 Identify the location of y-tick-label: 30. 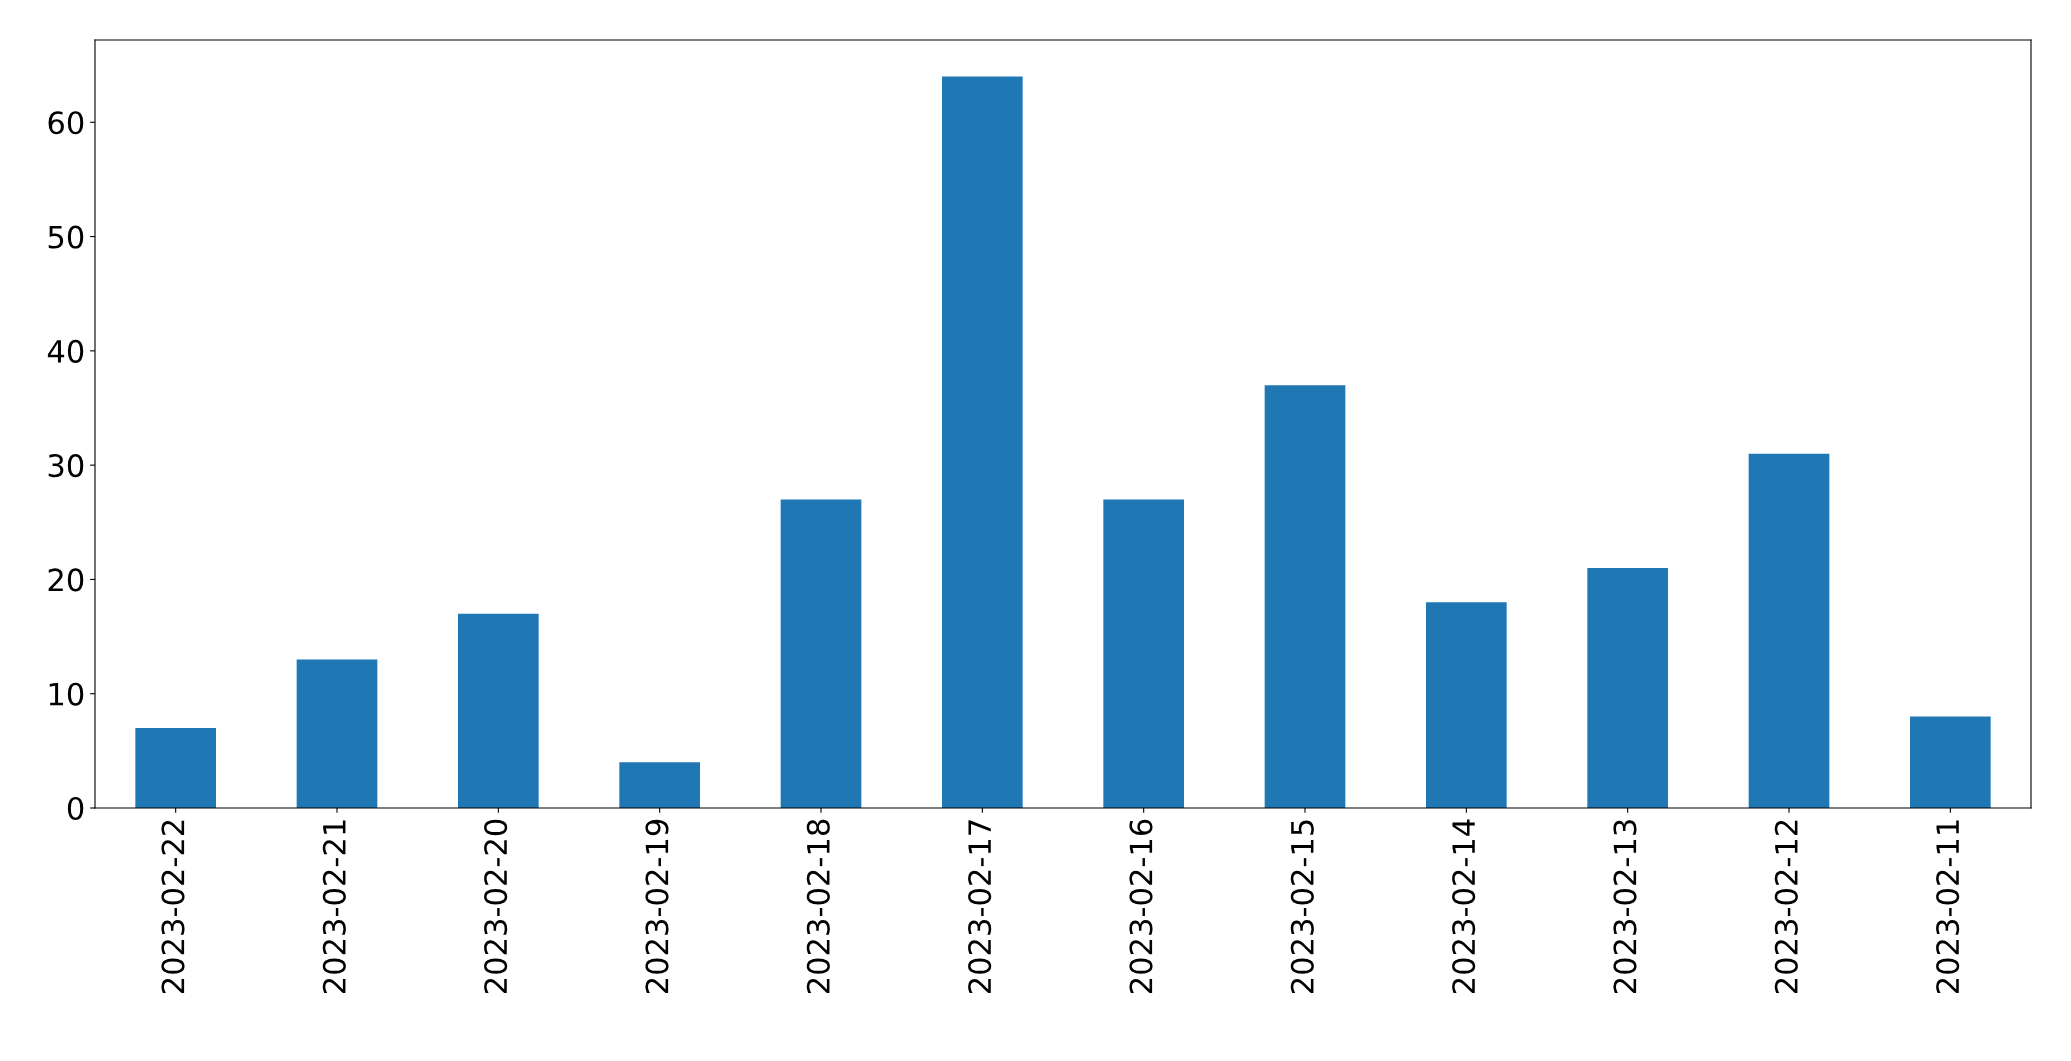
(66, 466).